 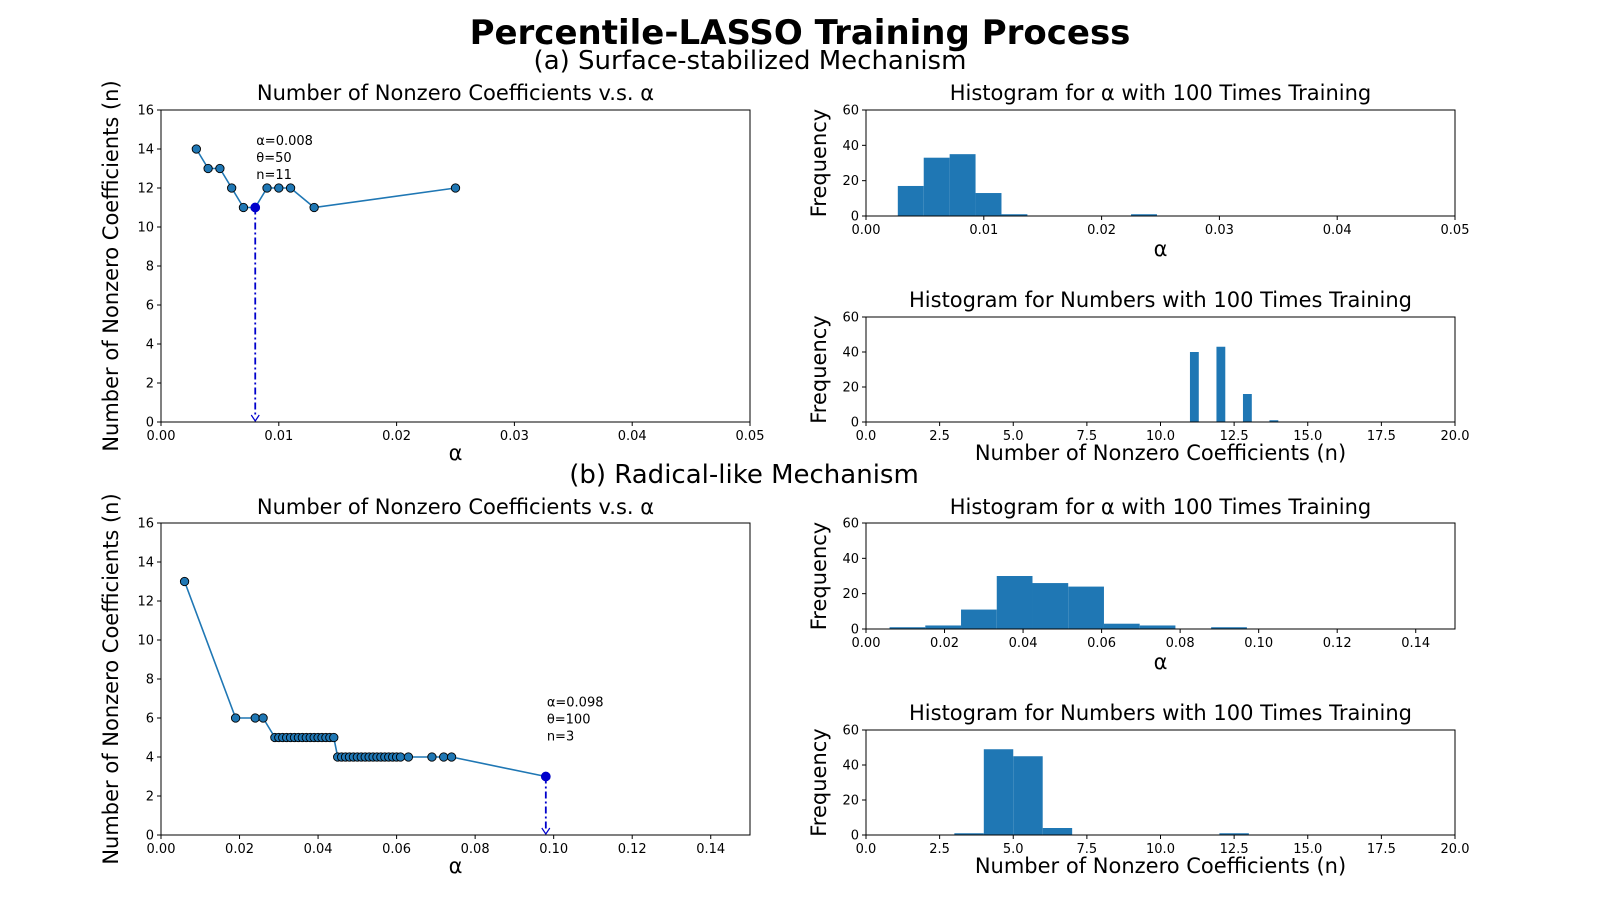 What do you see at coordinates (514, 436) in the screenshot?
I see `x-tick-label: 0.03` at bounding box center [514, 436].